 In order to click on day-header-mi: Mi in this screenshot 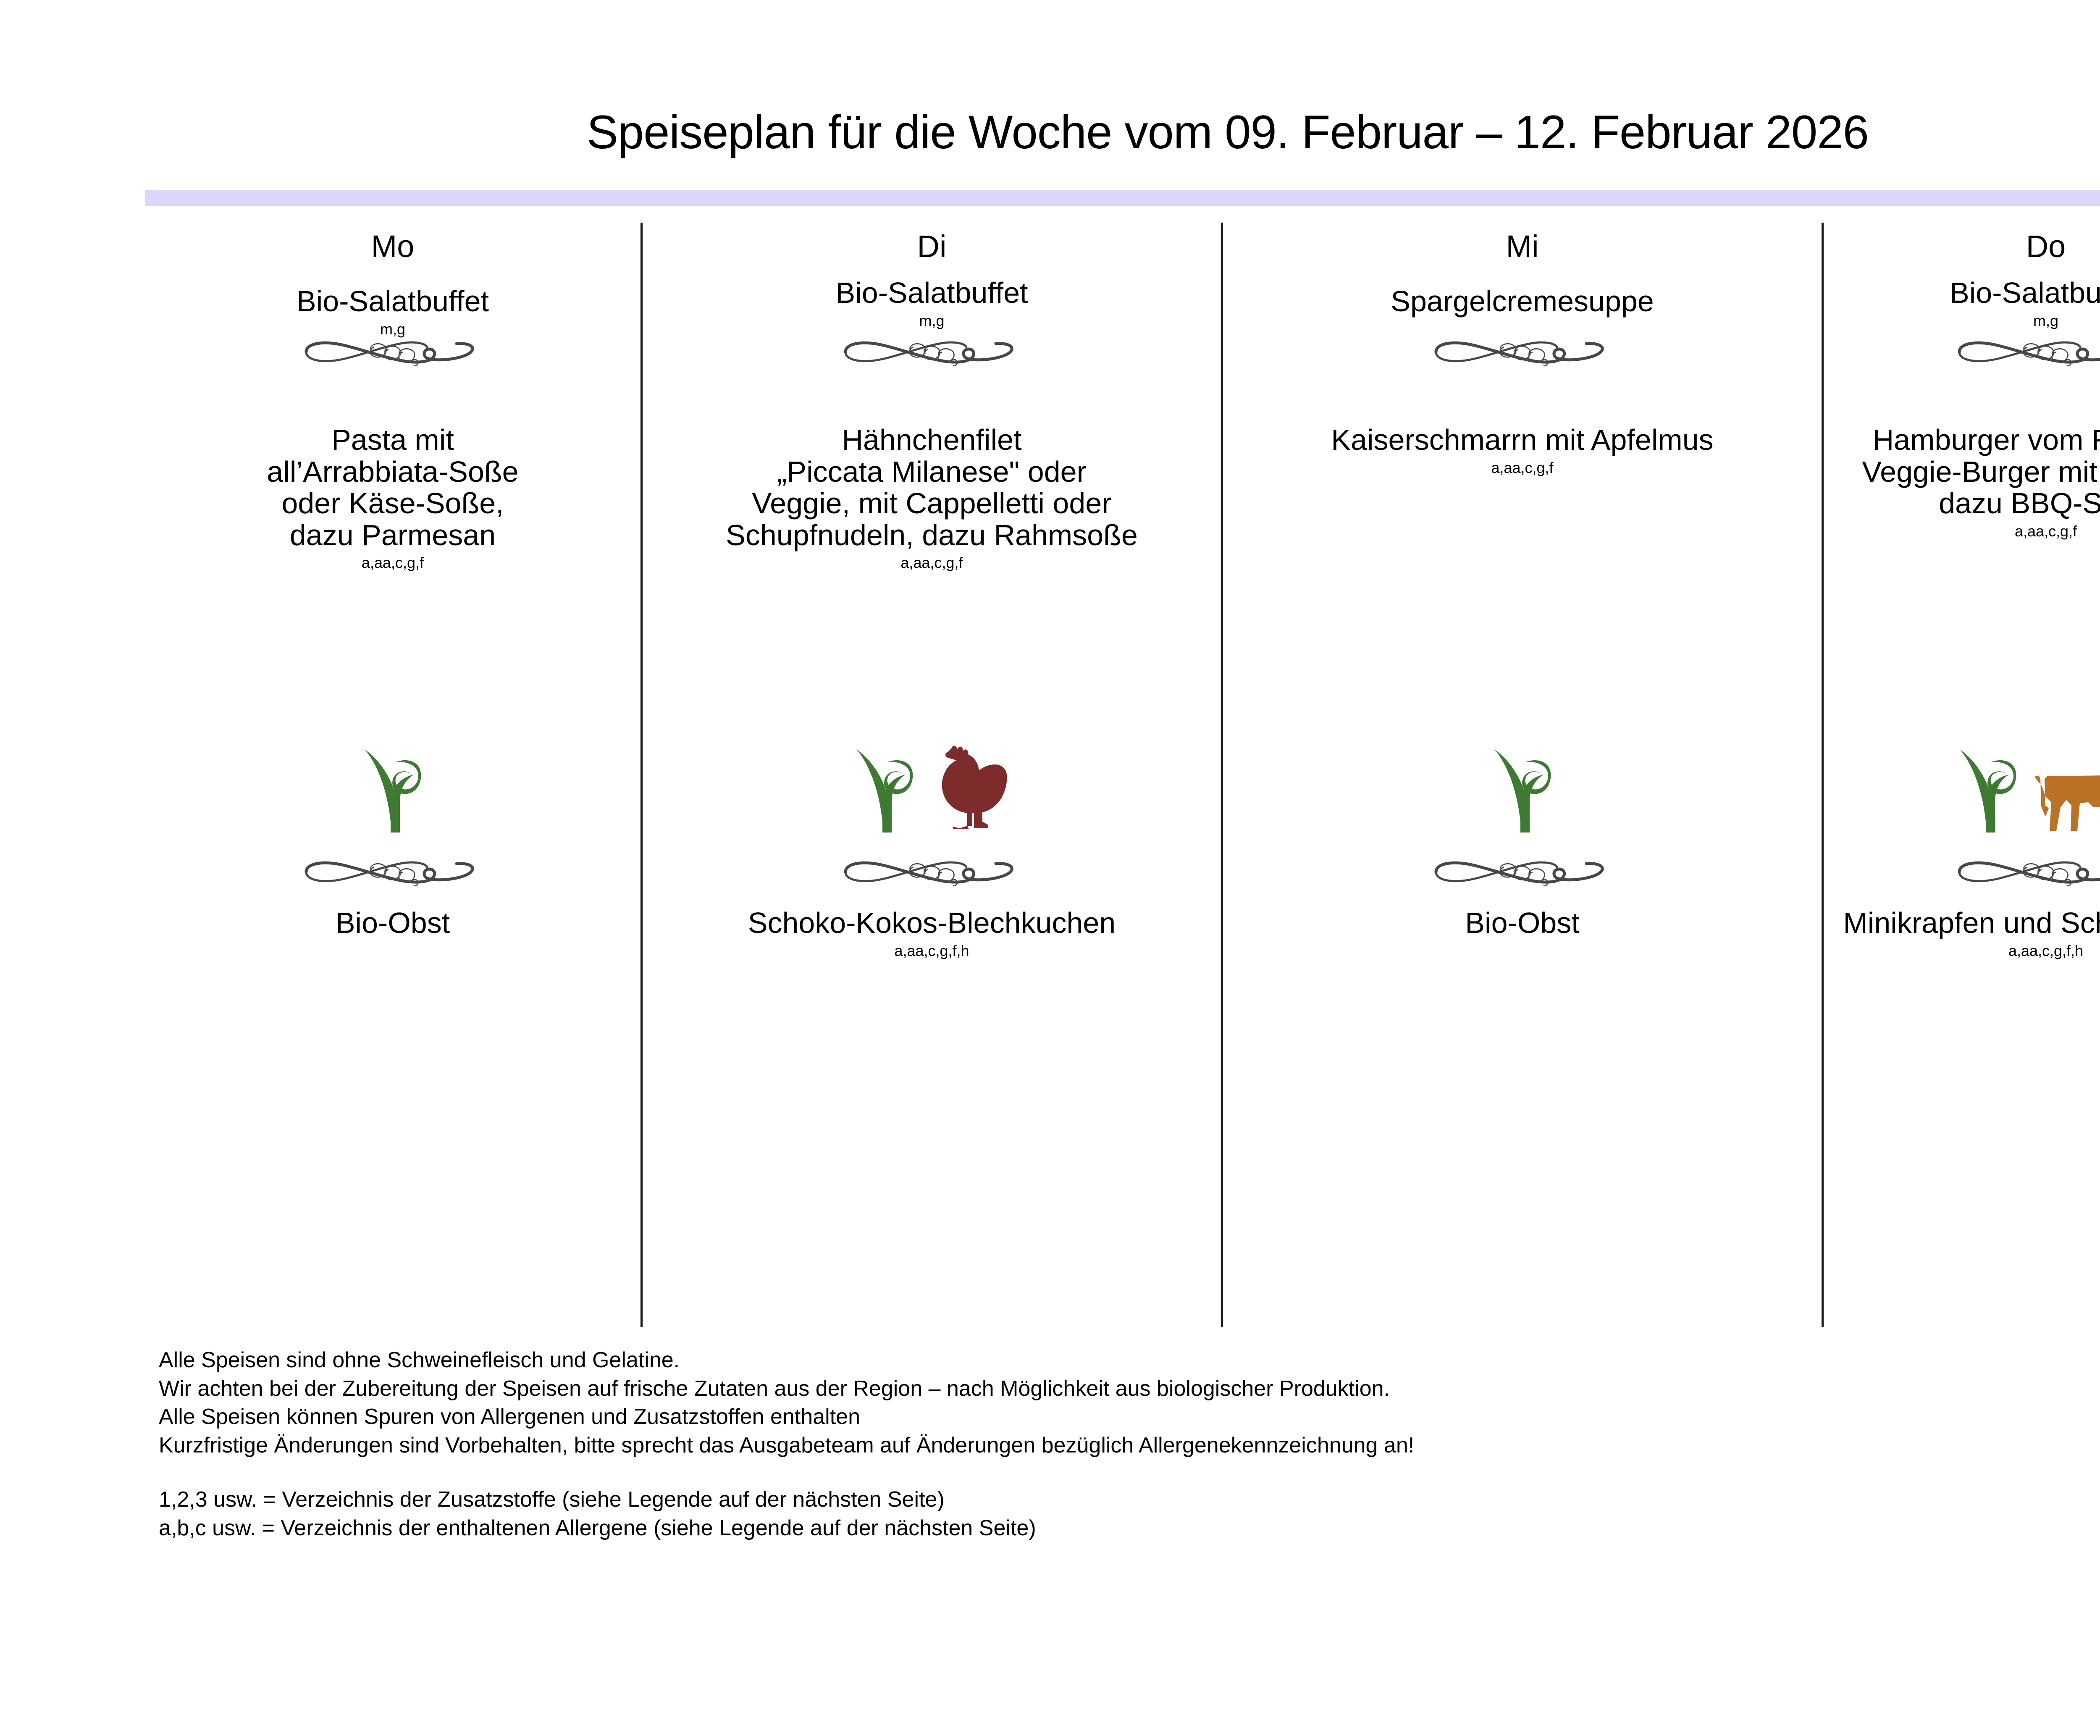, I will do `click(1522, 246)`.